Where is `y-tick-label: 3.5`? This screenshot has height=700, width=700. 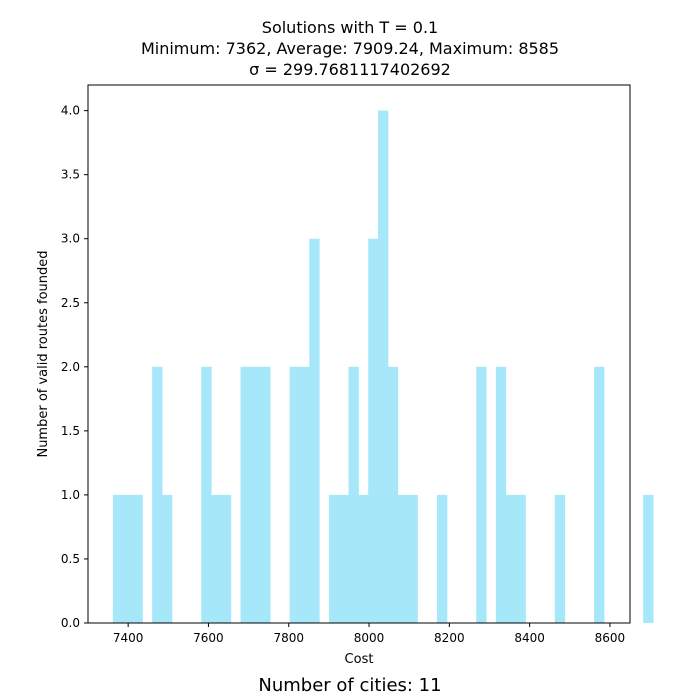
y-tick-label: 3.5 is located at coordinates (70, 175).